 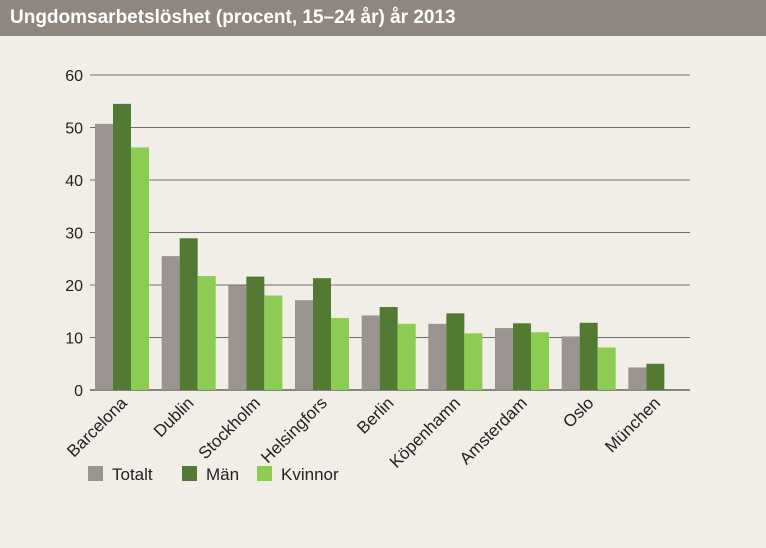 What do you see at coordinates (522, 356) in the screenshot?
I see `bar-män-amsterdam` at bounding box center [522, 356].